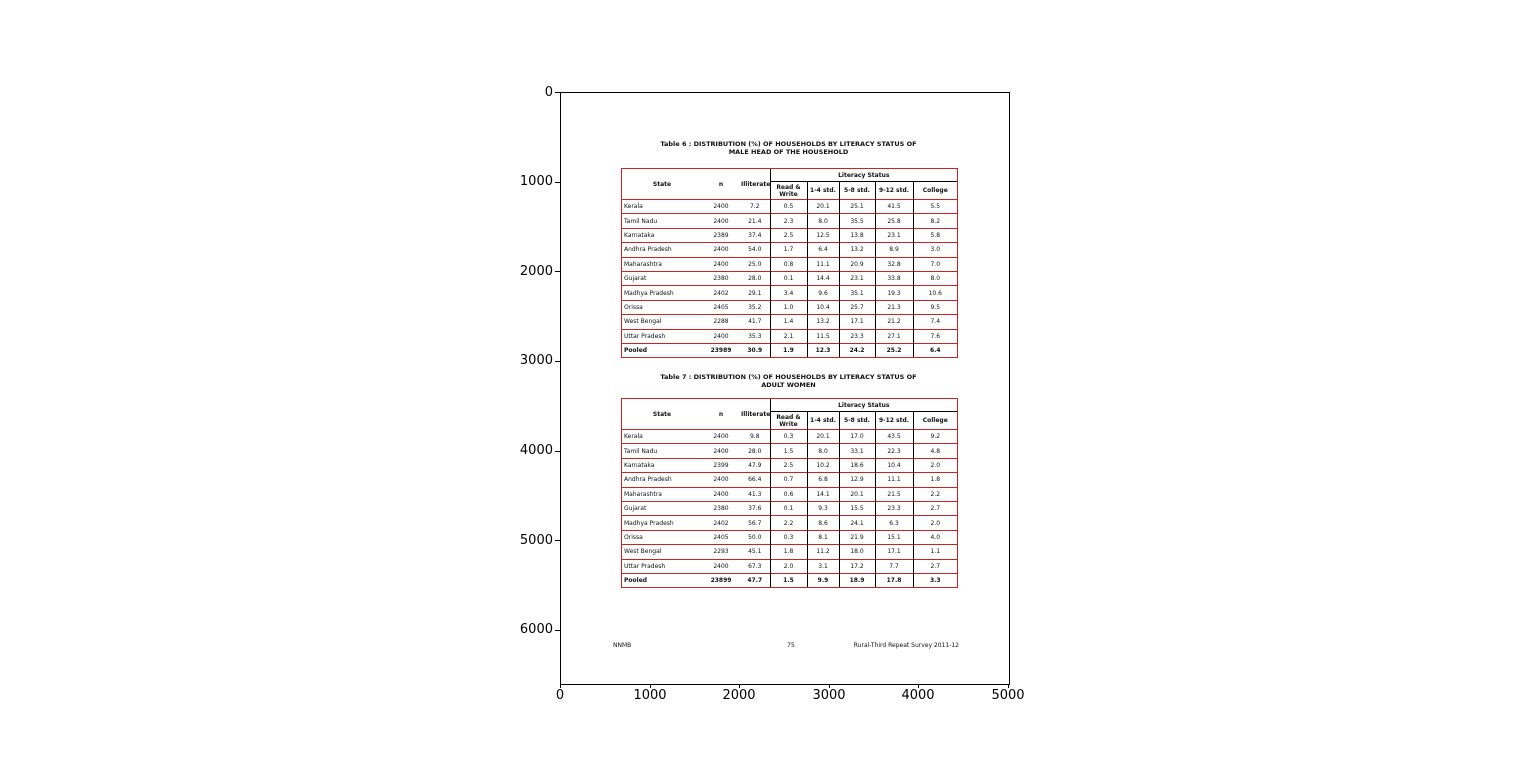 The width and height of the screenshot is (1536, 767). Describe the element at coordinates (893, 322) in the screenshot. I see `value-cell: 21.2` at that location.